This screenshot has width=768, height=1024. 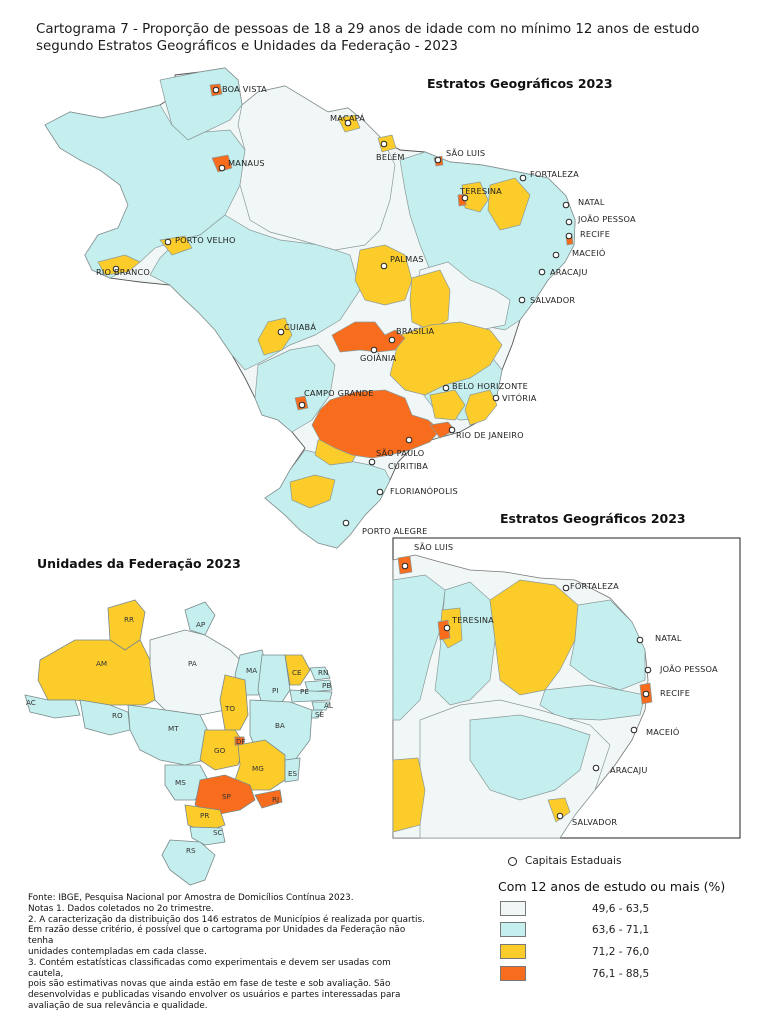 What do you see at coordinates (574, 908) in the screenshot?
I see `legend-class-1: 49,6 - 63,5` at bounding box center [574, 908].